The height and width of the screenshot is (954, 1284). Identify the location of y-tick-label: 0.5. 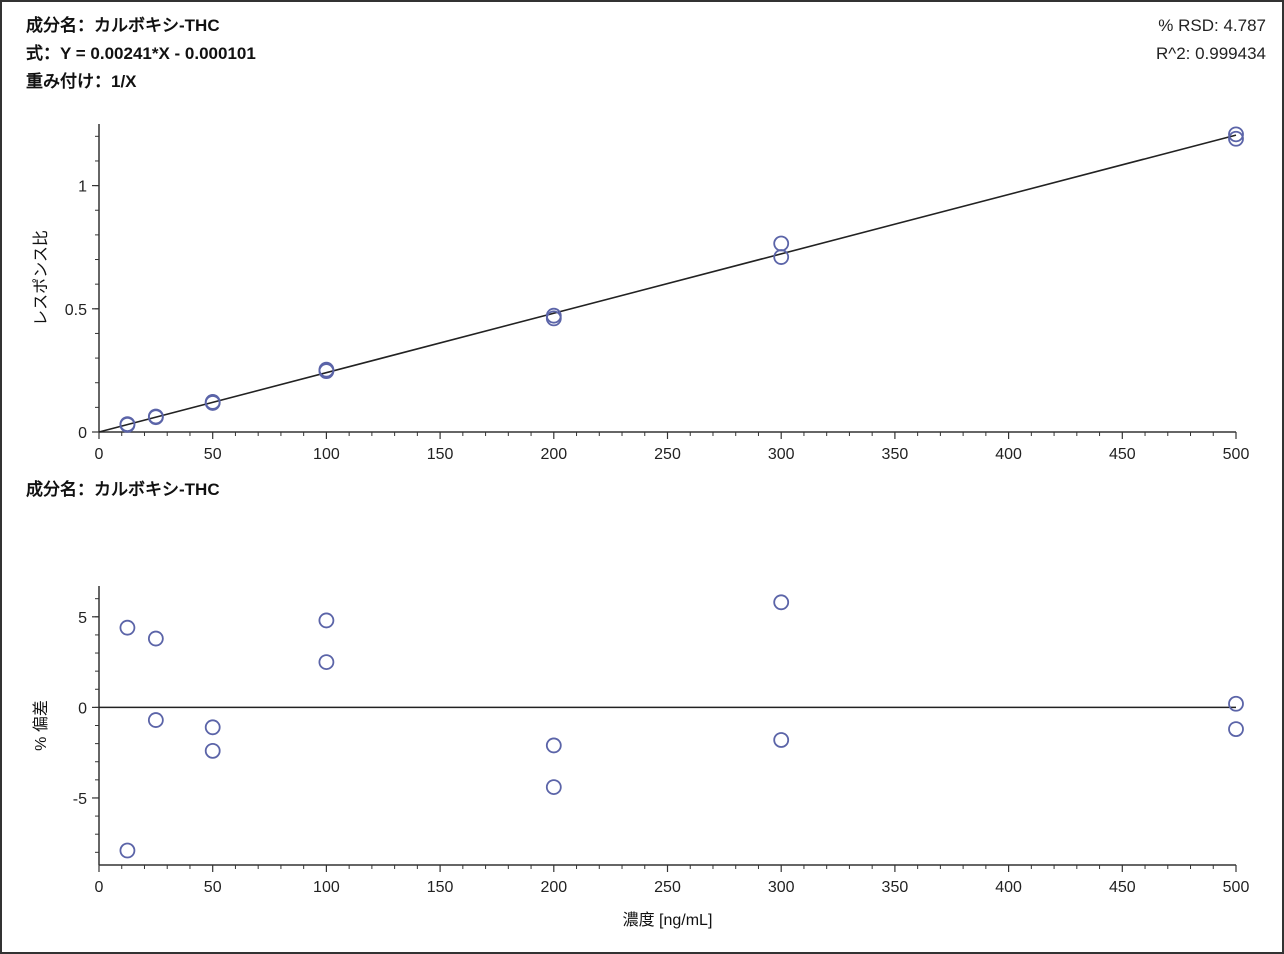
(76, 310).